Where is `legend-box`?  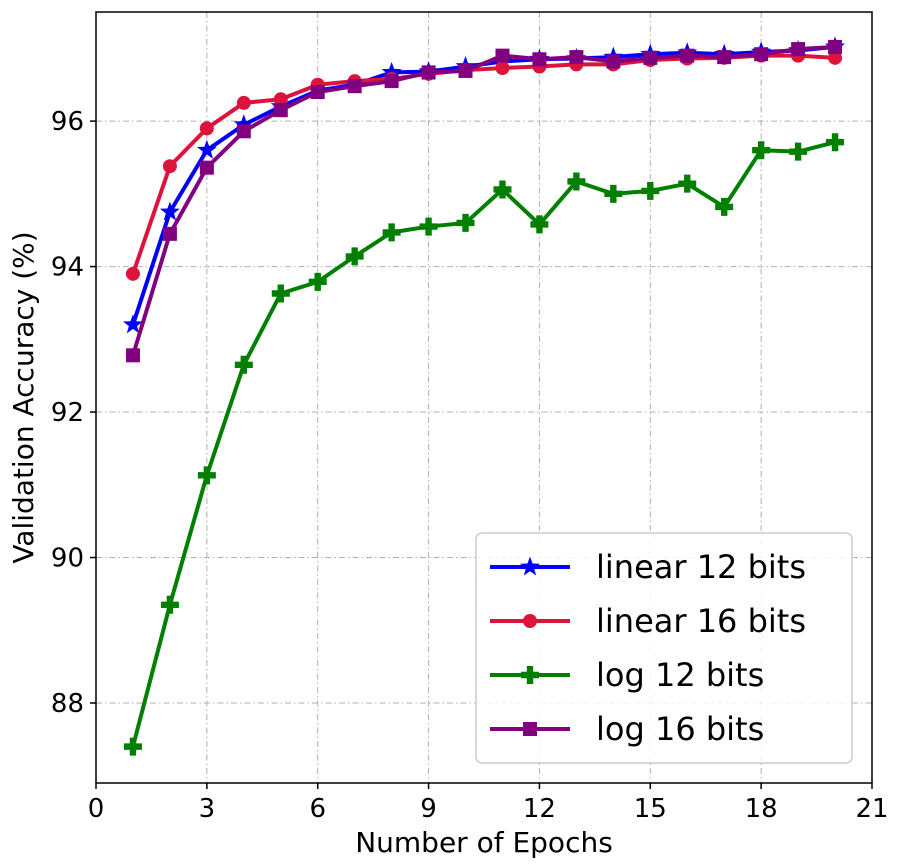
legend-box is located at coordinates (664, 648).